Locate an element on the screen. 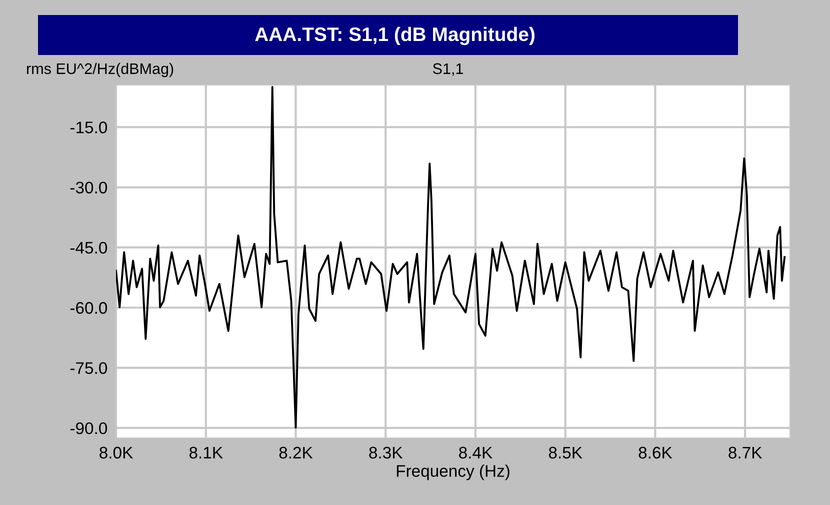 The height and width of the screenshot is (505, 830). x-tick-label: 8.3K is located at coordinates (386, 452).